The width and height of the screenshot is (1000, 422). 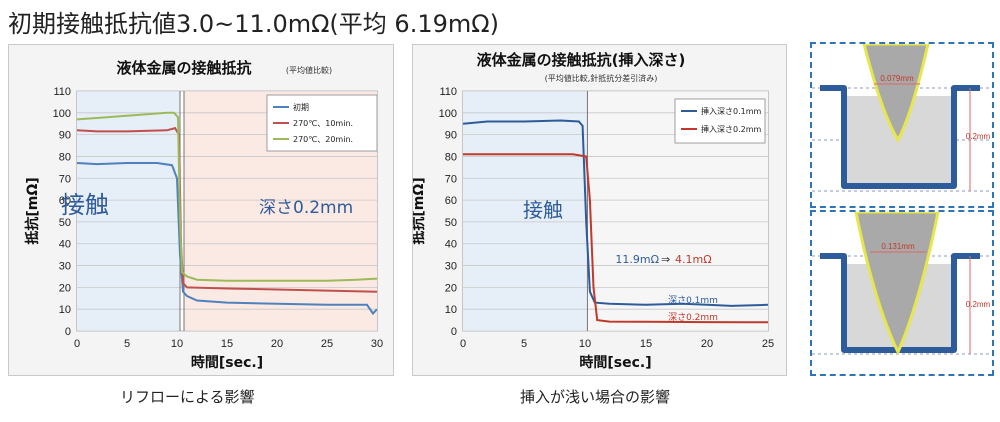 I want to click on needle-diagram-shallow: 0.079mm 0.2mm, so click(x=902, y=125).